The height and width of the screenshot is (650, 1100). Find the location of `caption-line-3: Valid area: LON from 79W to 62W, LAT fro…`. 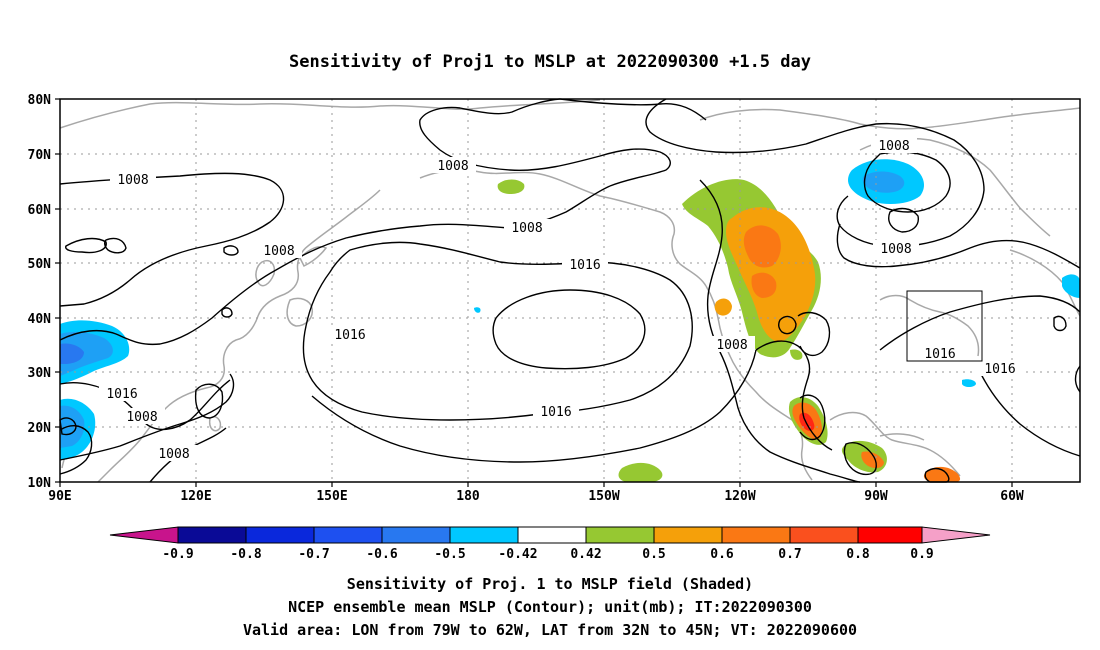

caption-line-3: Valid area: LON from 79W to 62W, LAT fro… is located at coordinates (550, 630).